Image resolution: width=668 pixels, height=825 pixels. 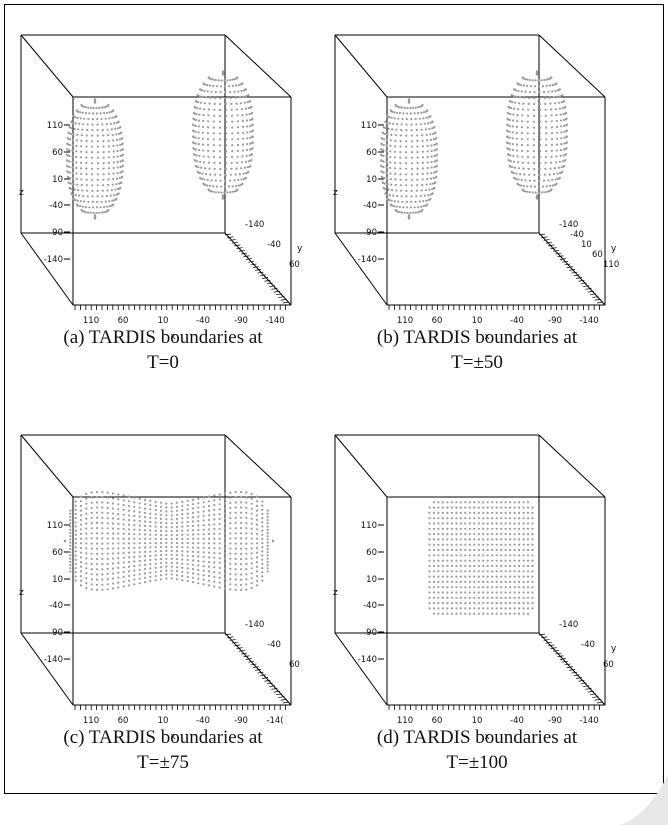 I want to click on x-tick-label: 60, so click(x=123, y=321).